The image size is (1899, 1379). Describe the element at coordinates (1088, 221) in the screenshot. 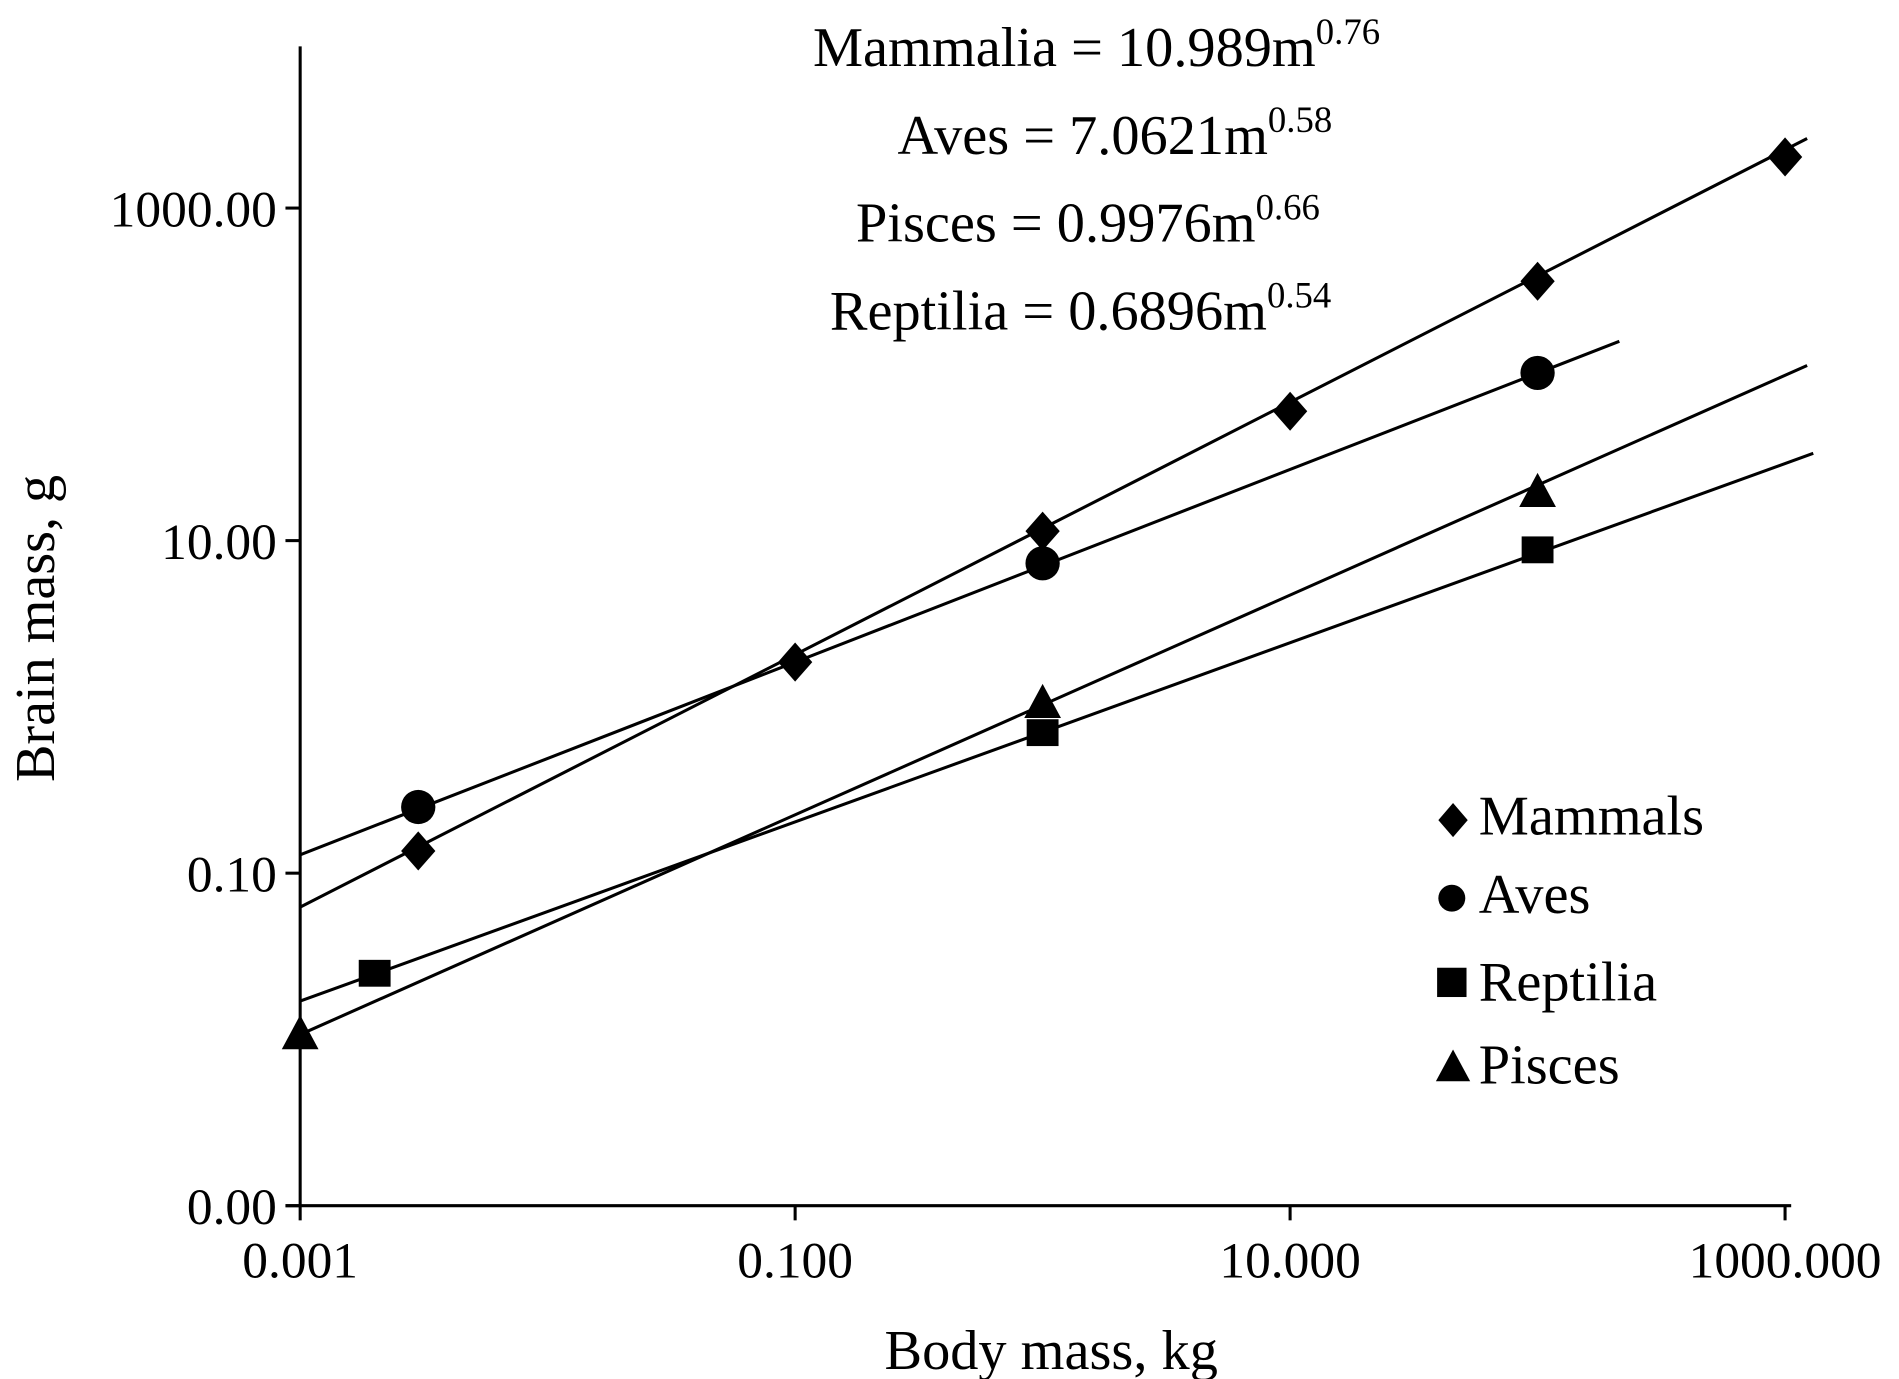

I see `equation-pisces: Pisces = 0.9976m0.66` at that location.